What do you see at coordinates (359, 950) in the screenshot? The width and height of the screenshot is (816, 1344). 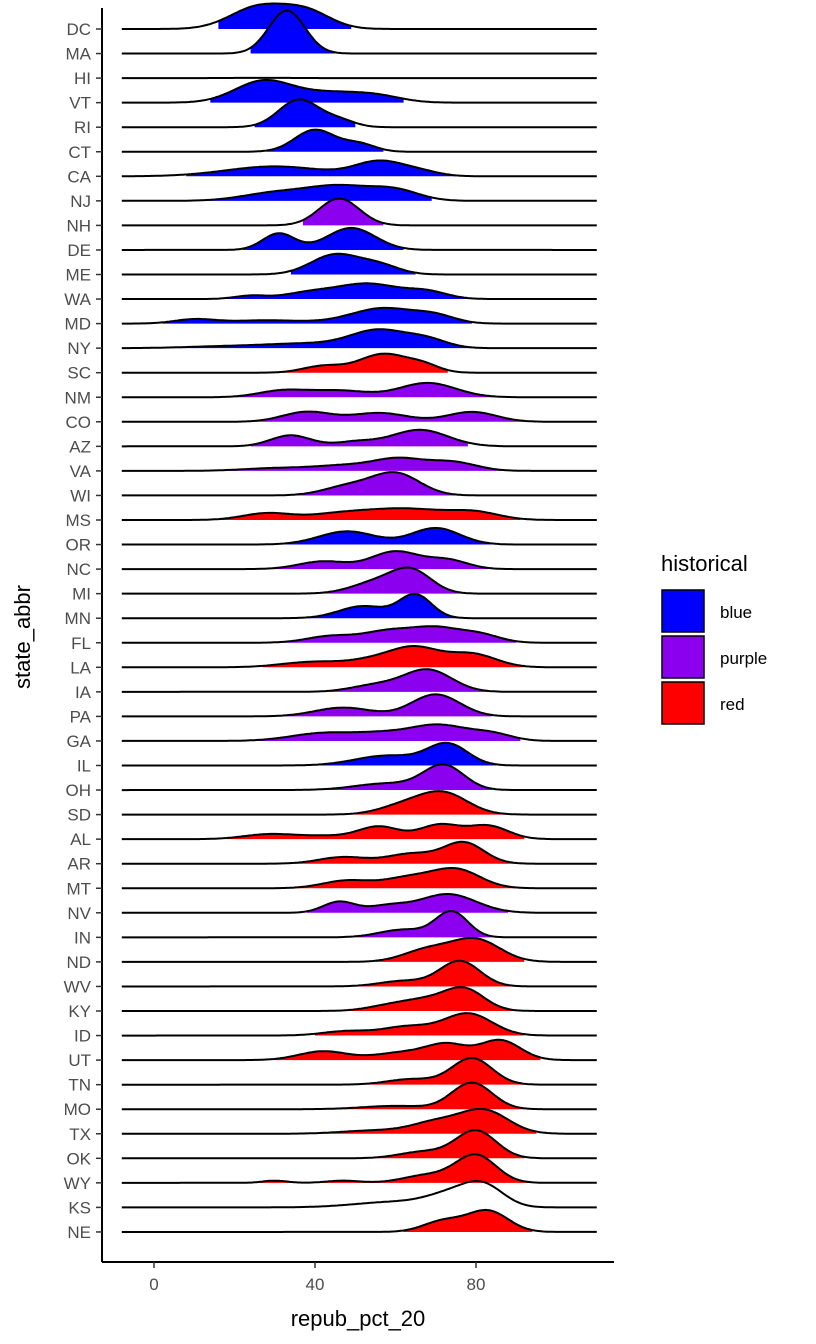 I see `ridge-nd` at bounding box center [359, 950].